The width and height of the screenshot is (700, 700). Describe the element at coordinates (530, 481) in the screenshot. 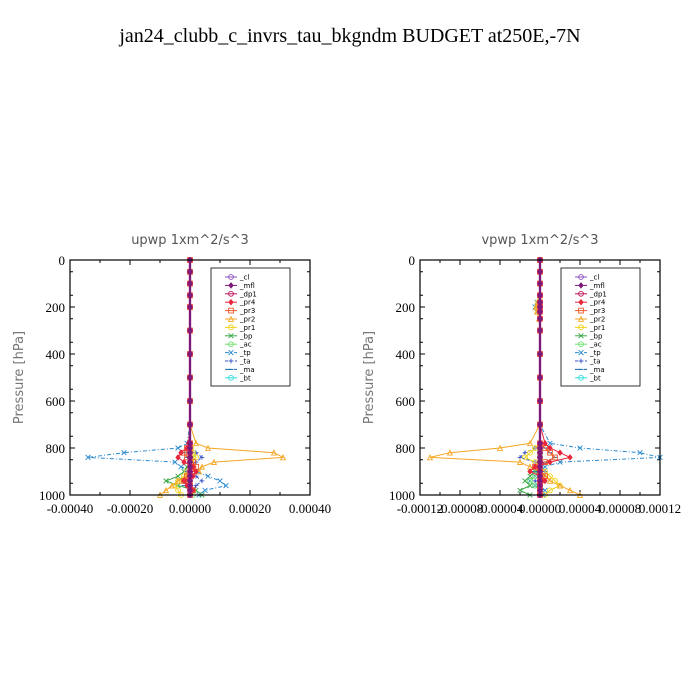

I see `data-point_ac` at that location.